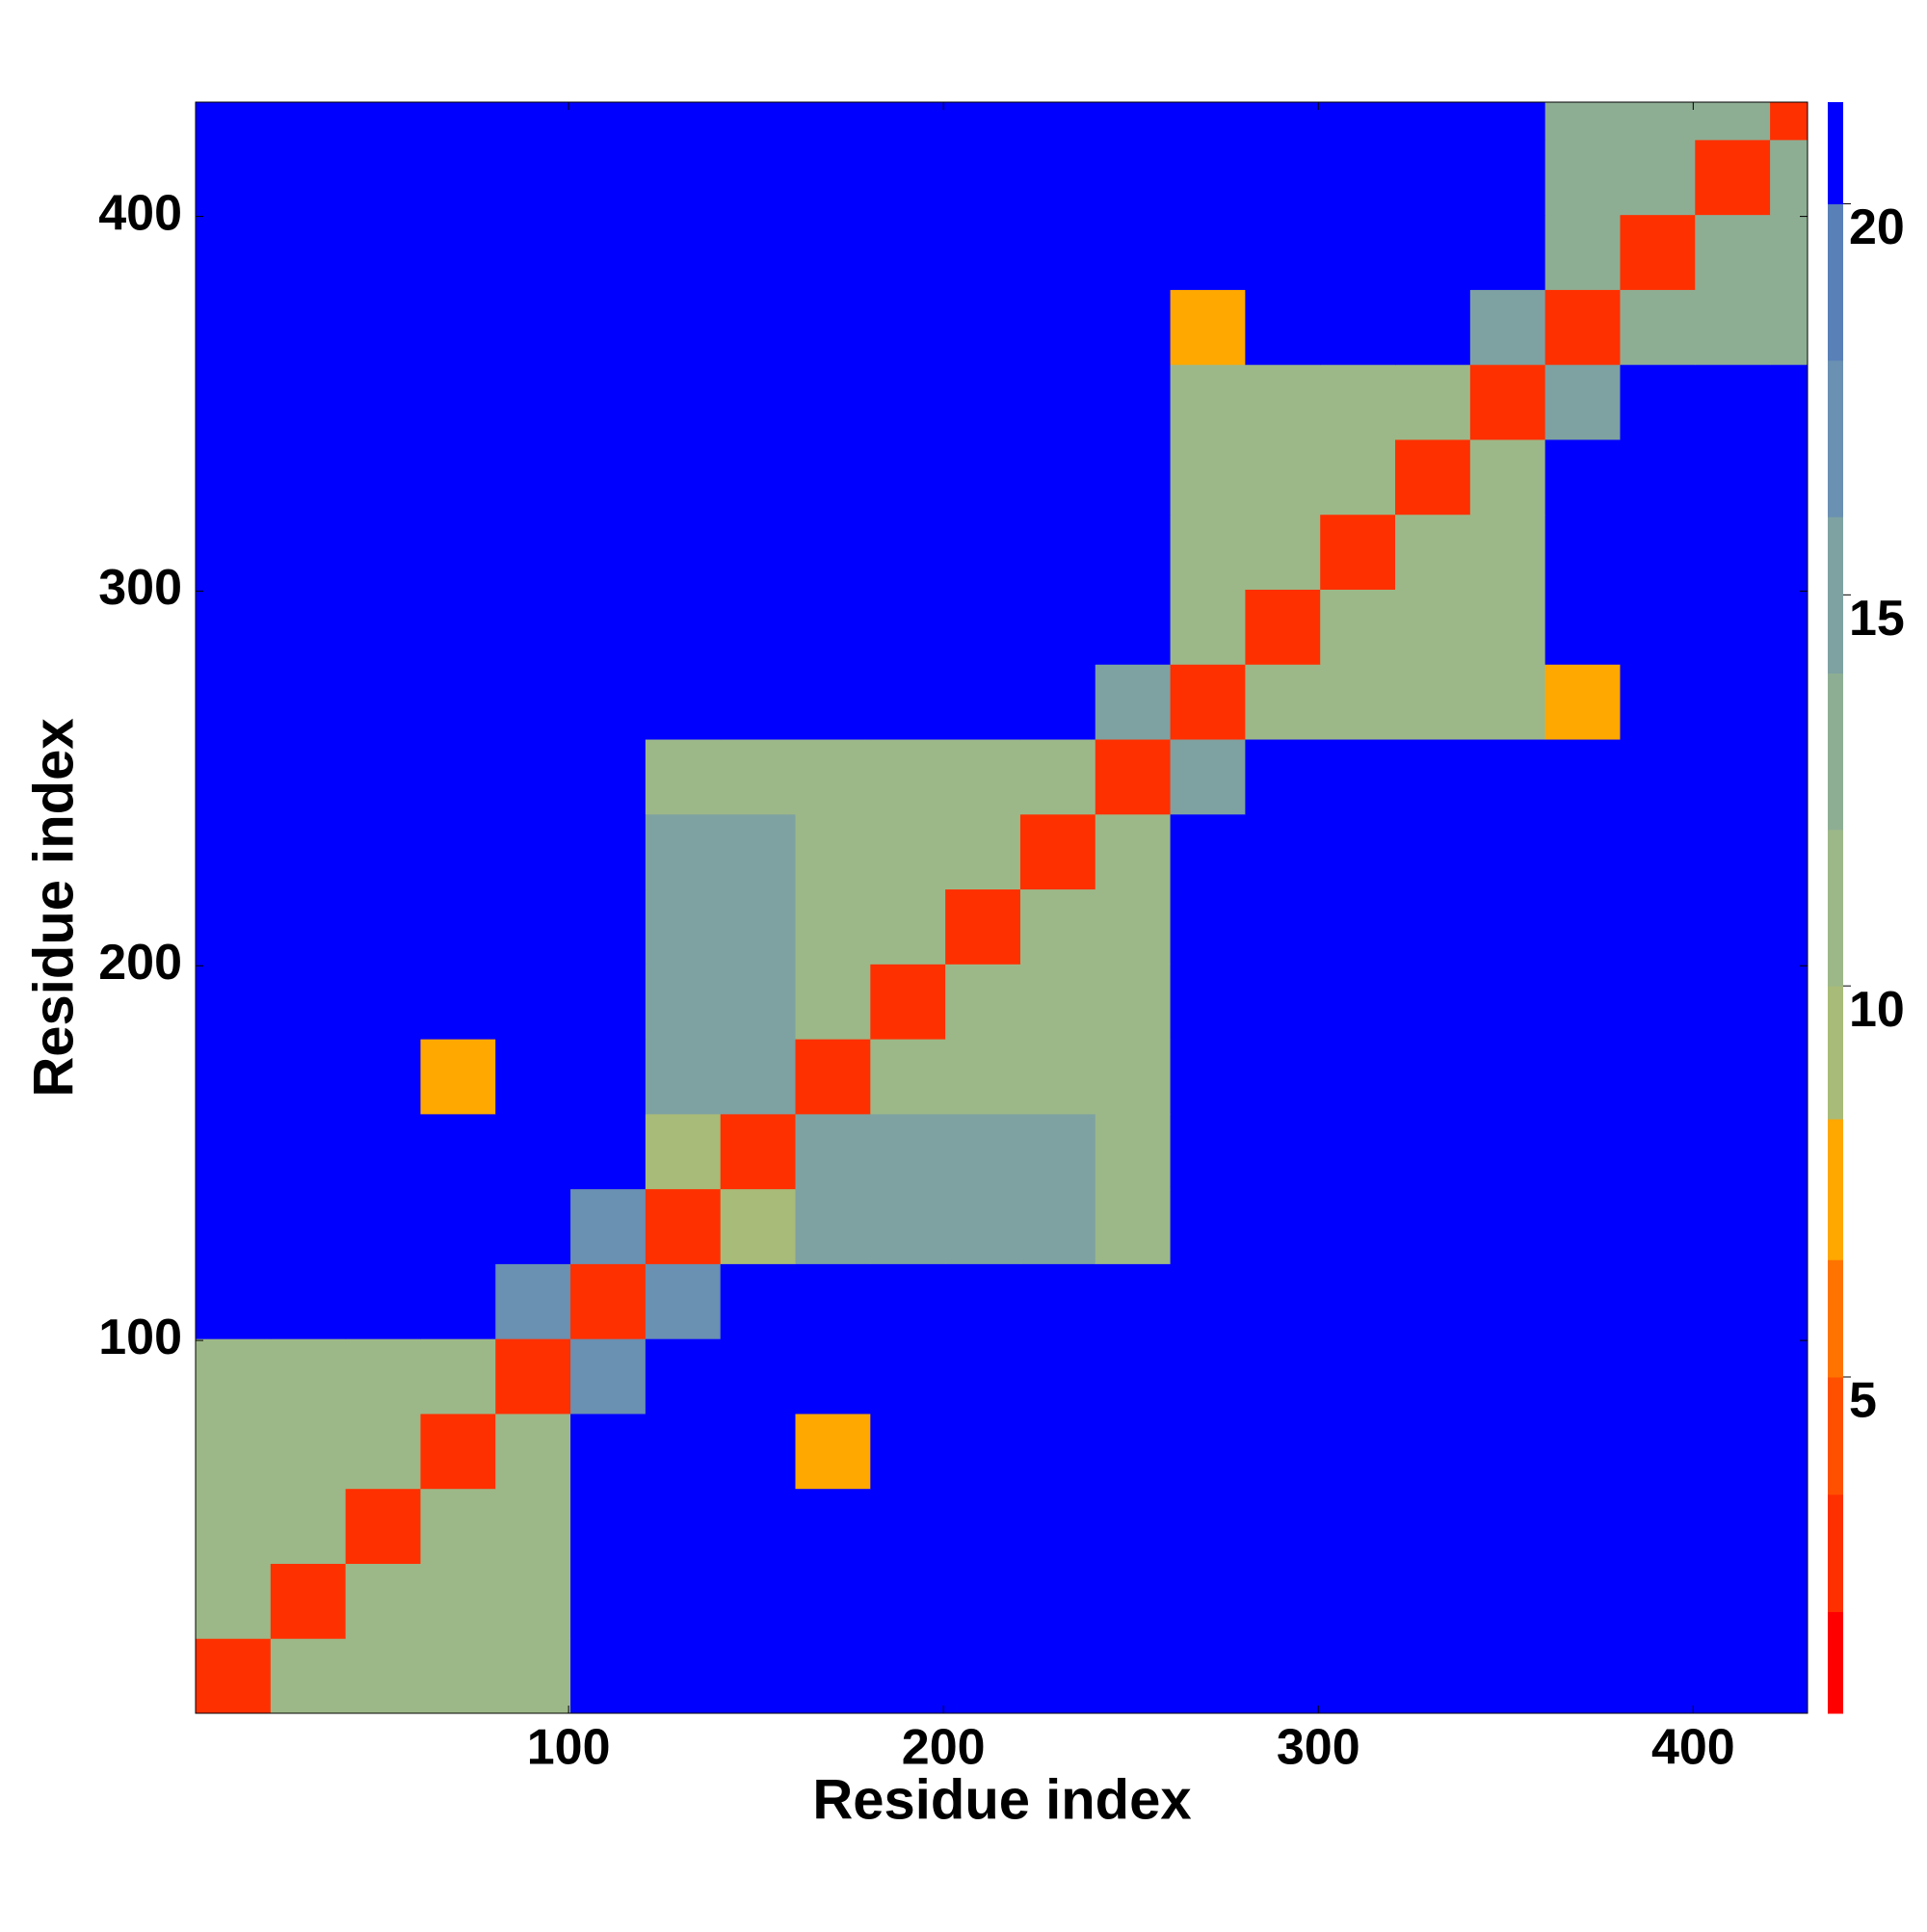 This screenshot has width=1927, height=1932. What do you see at coordinates (1001, 1799) in the screenshot?
I see `x-axis-label: Residue index` at bounding box center [1001, 1799].